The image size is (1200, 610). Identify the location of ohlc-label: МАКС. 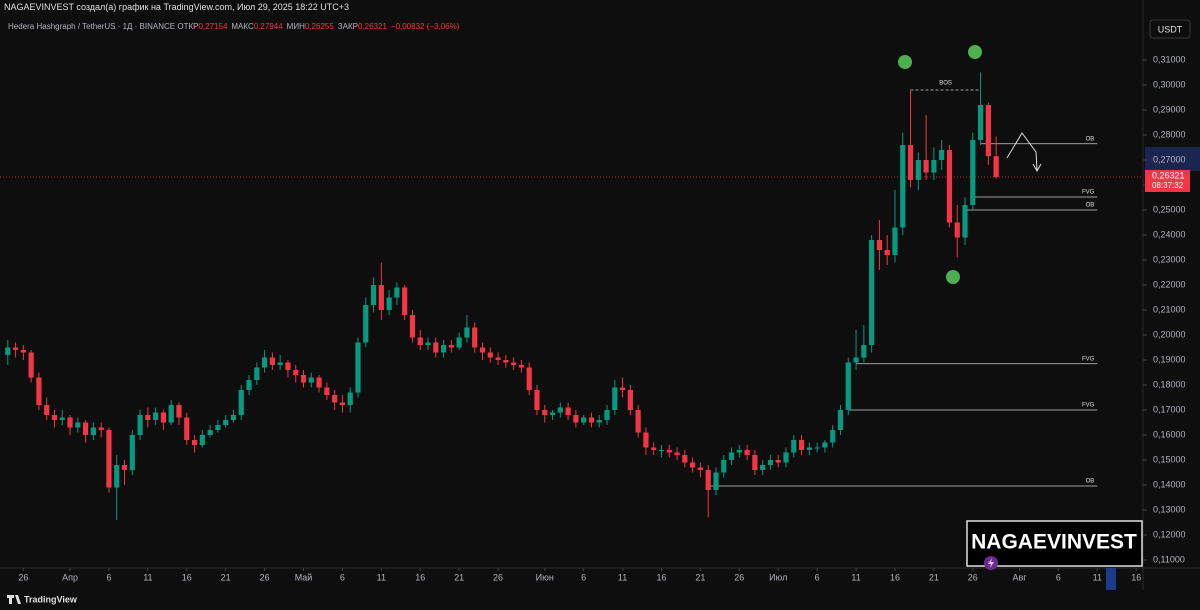
(242, 26).